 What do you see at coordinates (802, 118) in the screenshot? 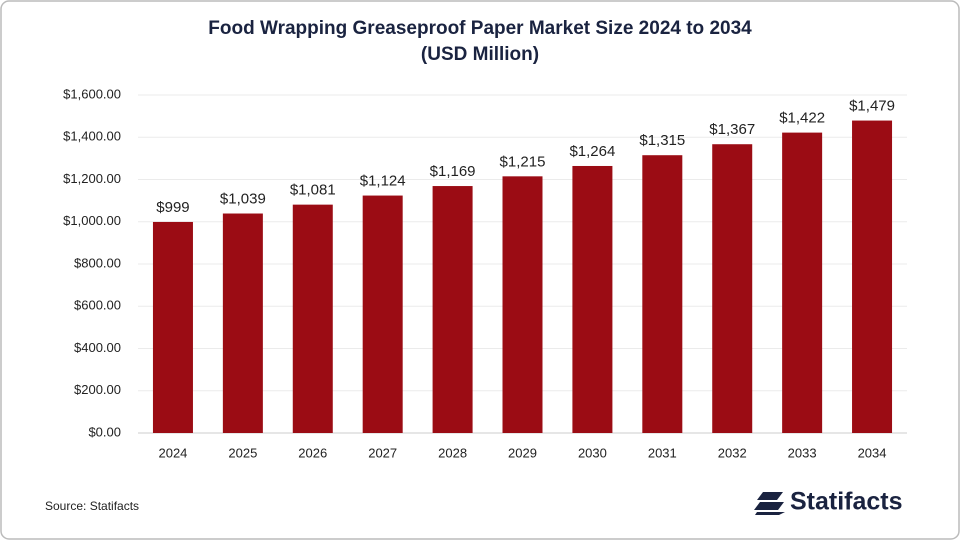
I see `value-label: $1,422` at bounding box center [802, 118].